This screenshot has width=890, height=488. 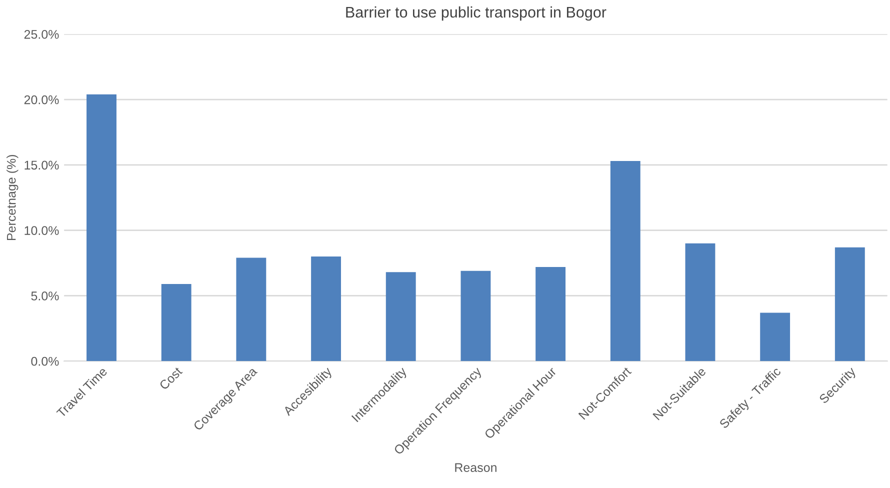 What do you see at coordinates (12, 197) in the screenshot?
I see `y-axis-title: Percetnage (%)` at bounding box center [12, 197].